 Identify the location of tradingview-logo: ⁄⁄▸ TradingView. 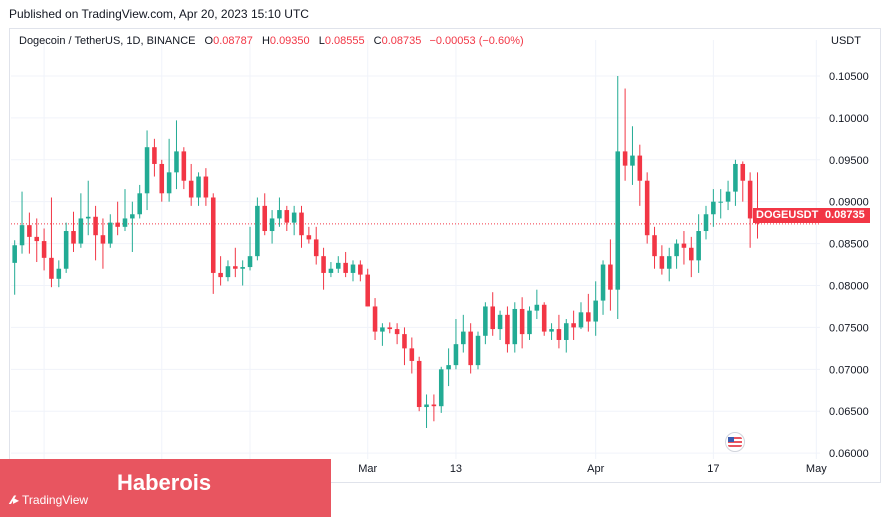
(49, 500).